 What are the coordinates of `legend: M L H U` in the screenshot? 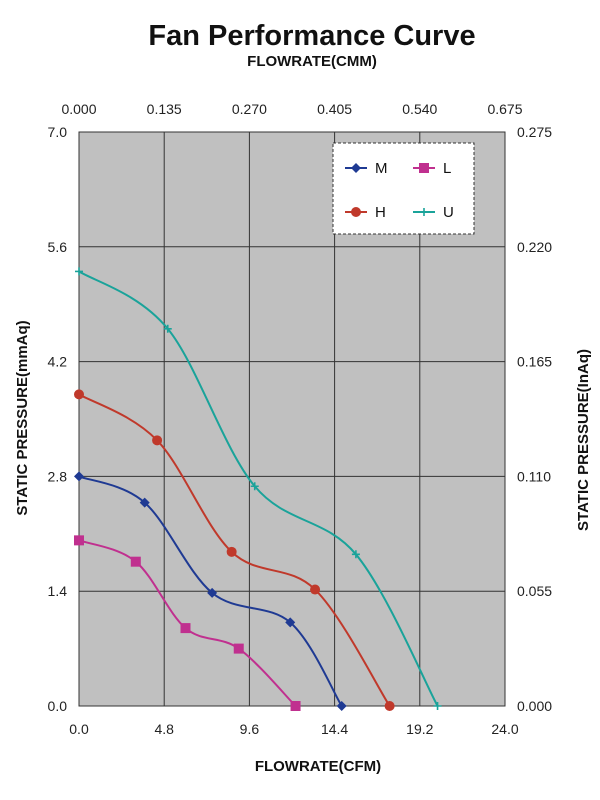 It's located at (403, 188).